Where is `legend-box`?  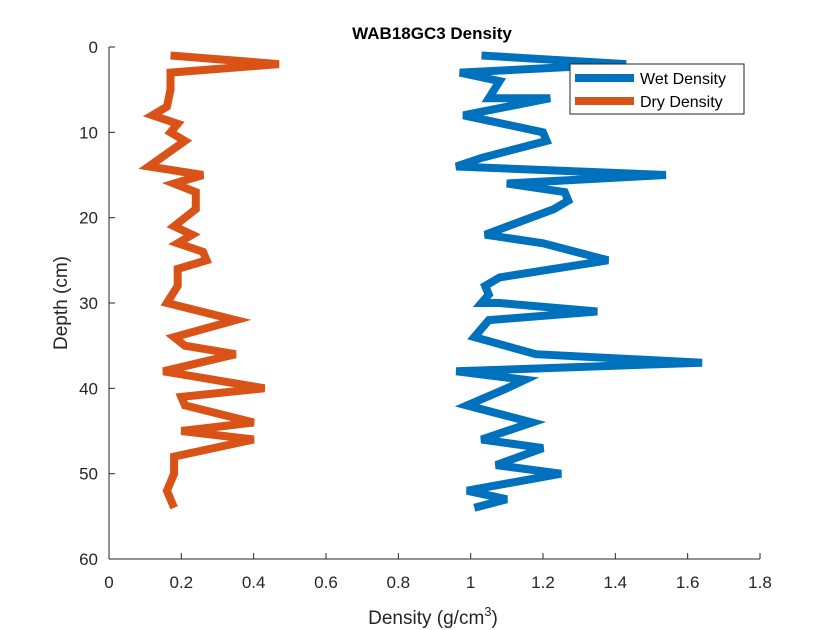
legend-box is located at coordinates (657, 89).